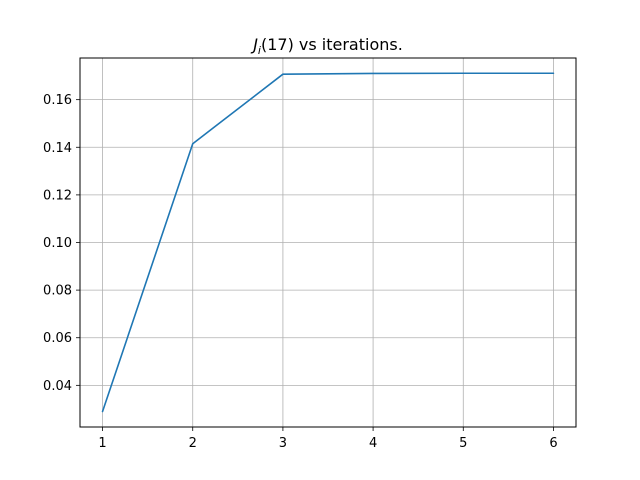  Describe the element at coordinates (57, 291) in the screenshot. I see `y-tick-label: 0.08` at that location.